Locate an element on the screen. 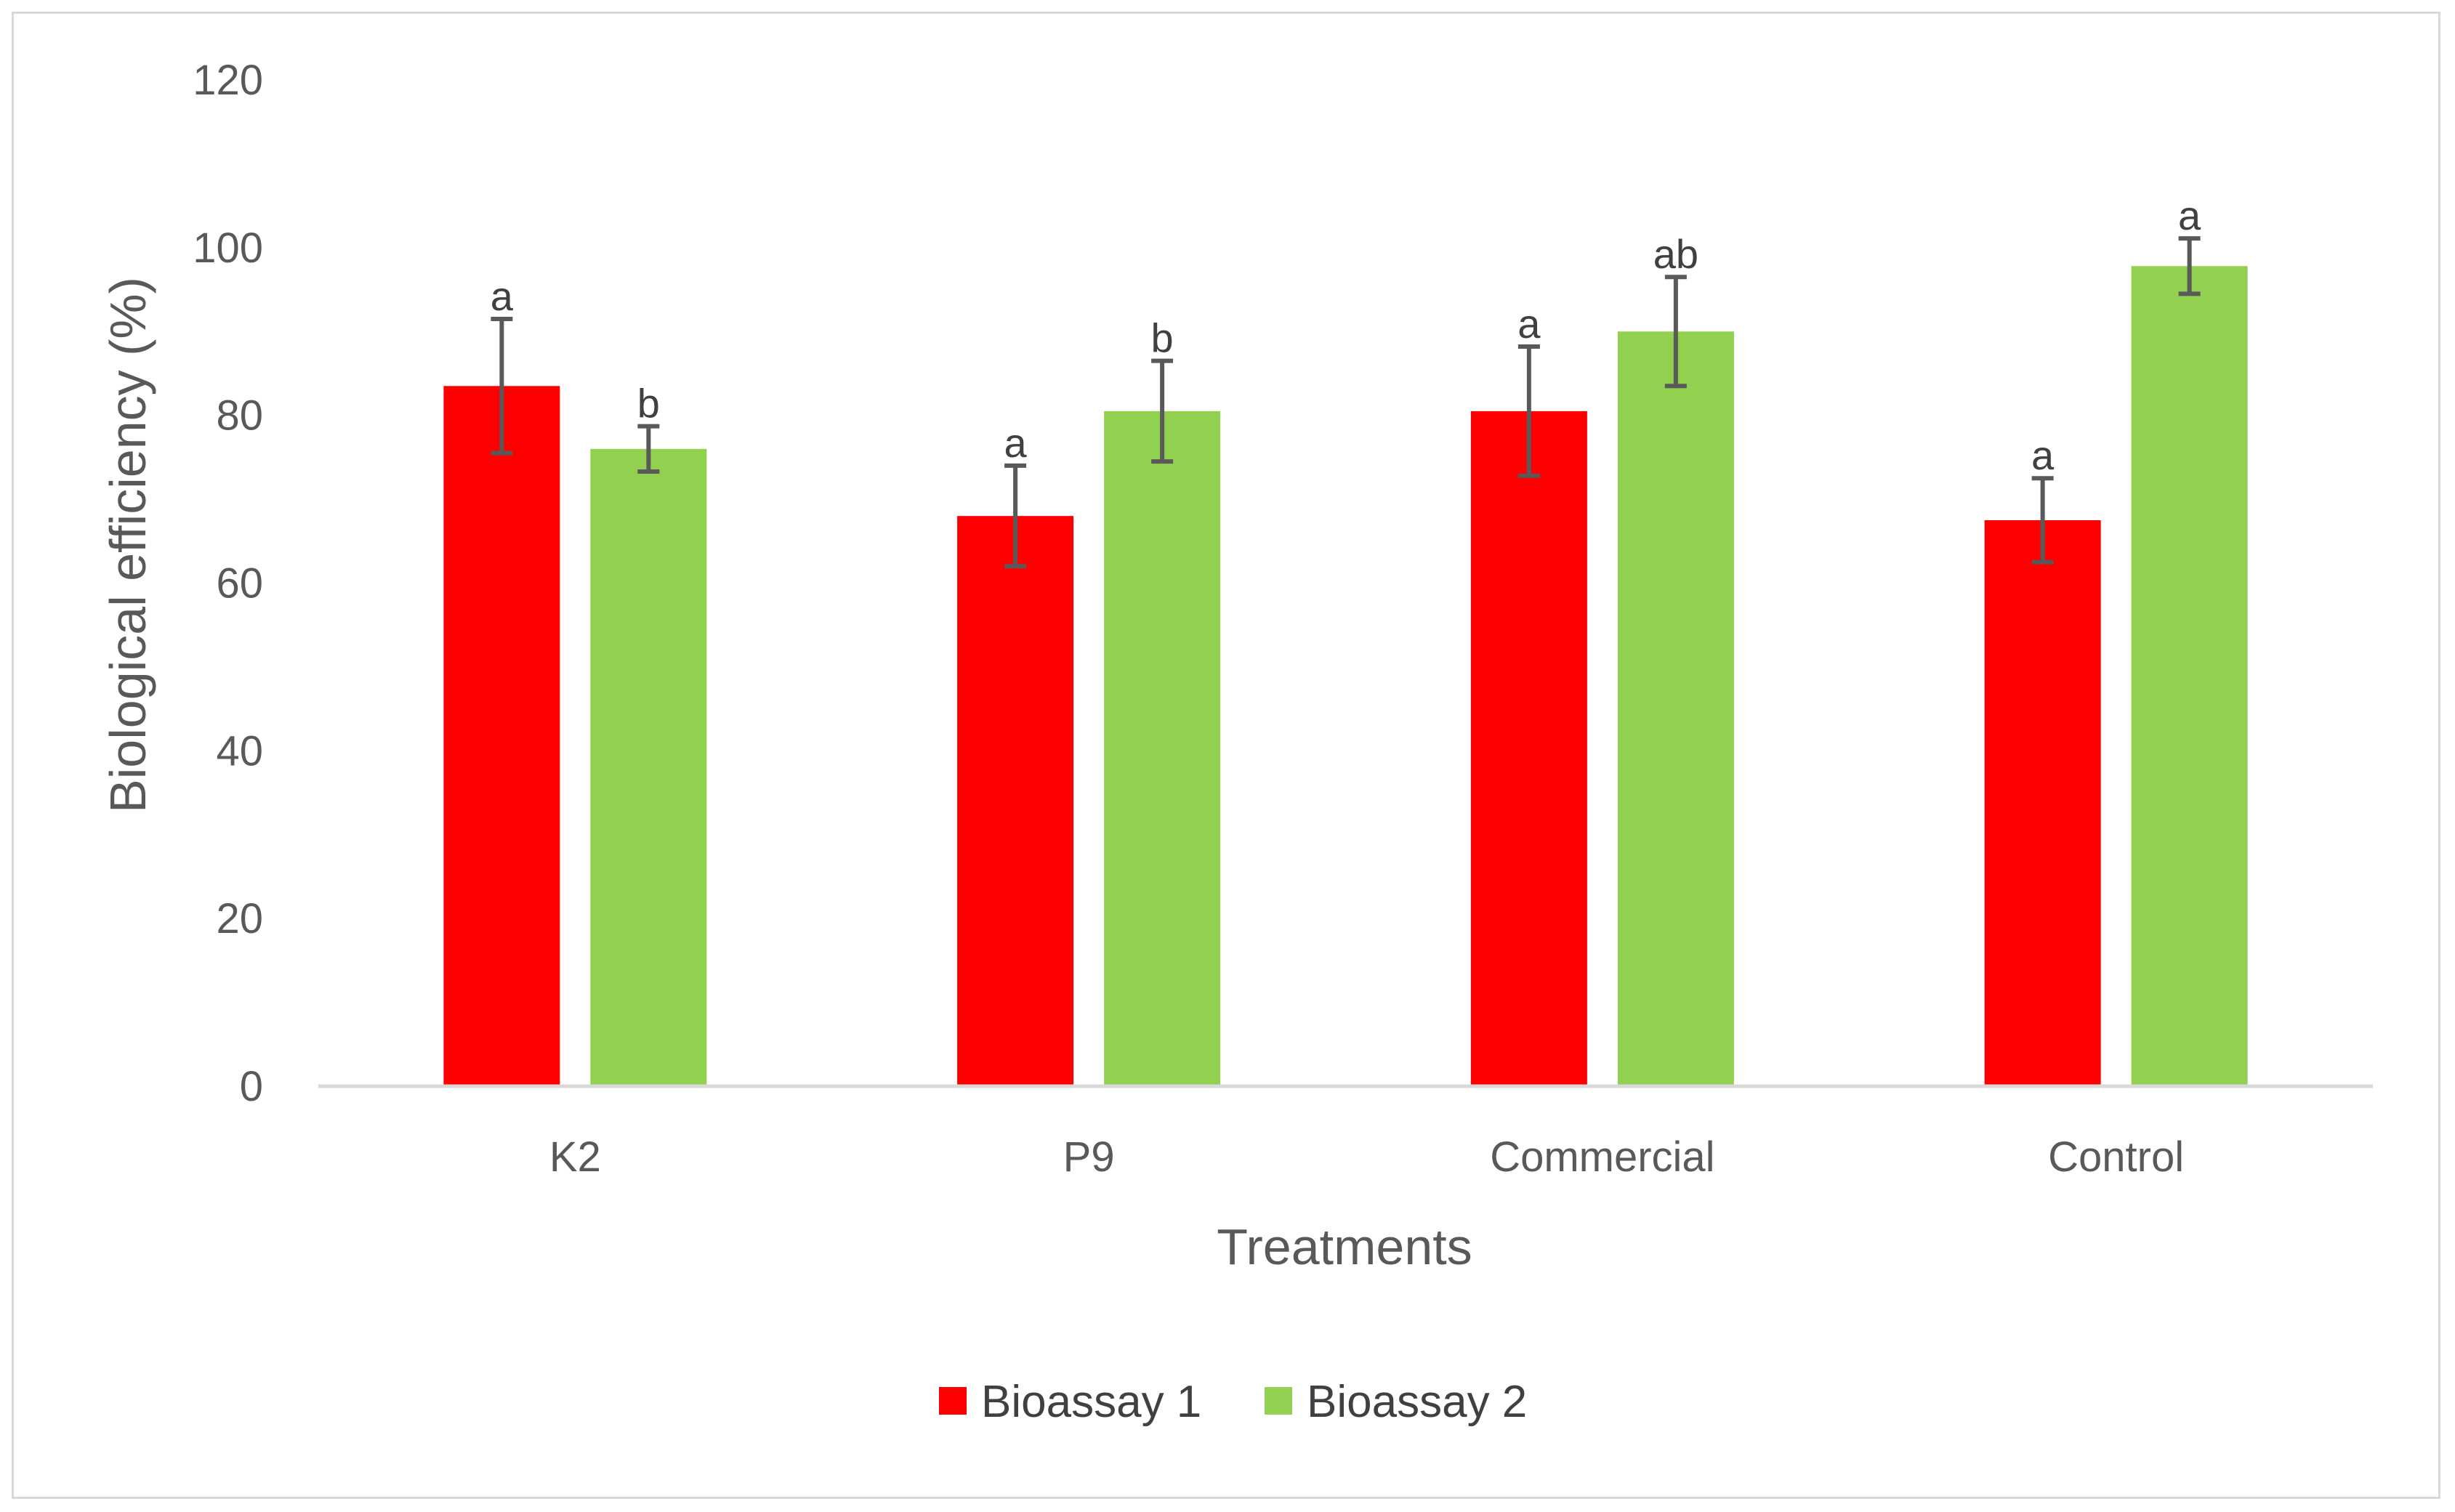 Image resolution: width=2455 pixels, height=1512 pixels. significance-label-commercial-bioassay-1: a is located at coordinates (1529, 324).